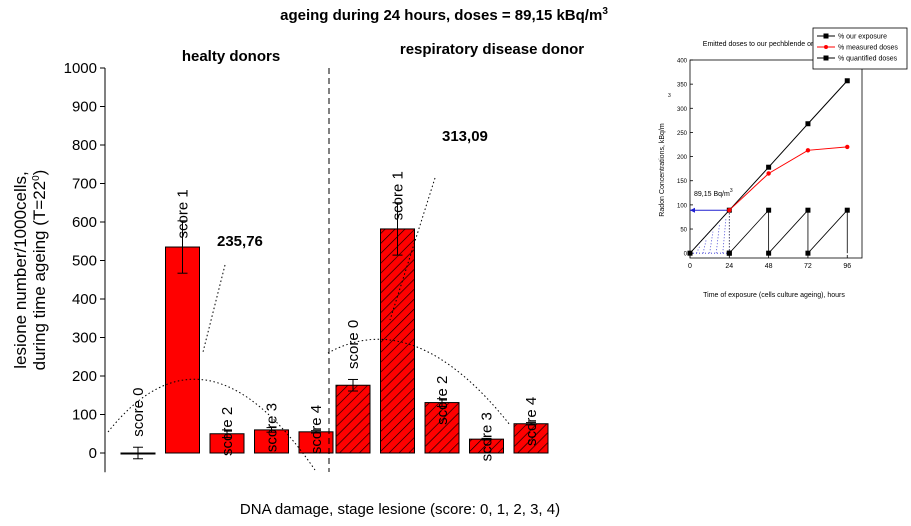 The height and width of the screenshot is (526, 911). I want to click on y-tick-label: 600, so click(84, 222).